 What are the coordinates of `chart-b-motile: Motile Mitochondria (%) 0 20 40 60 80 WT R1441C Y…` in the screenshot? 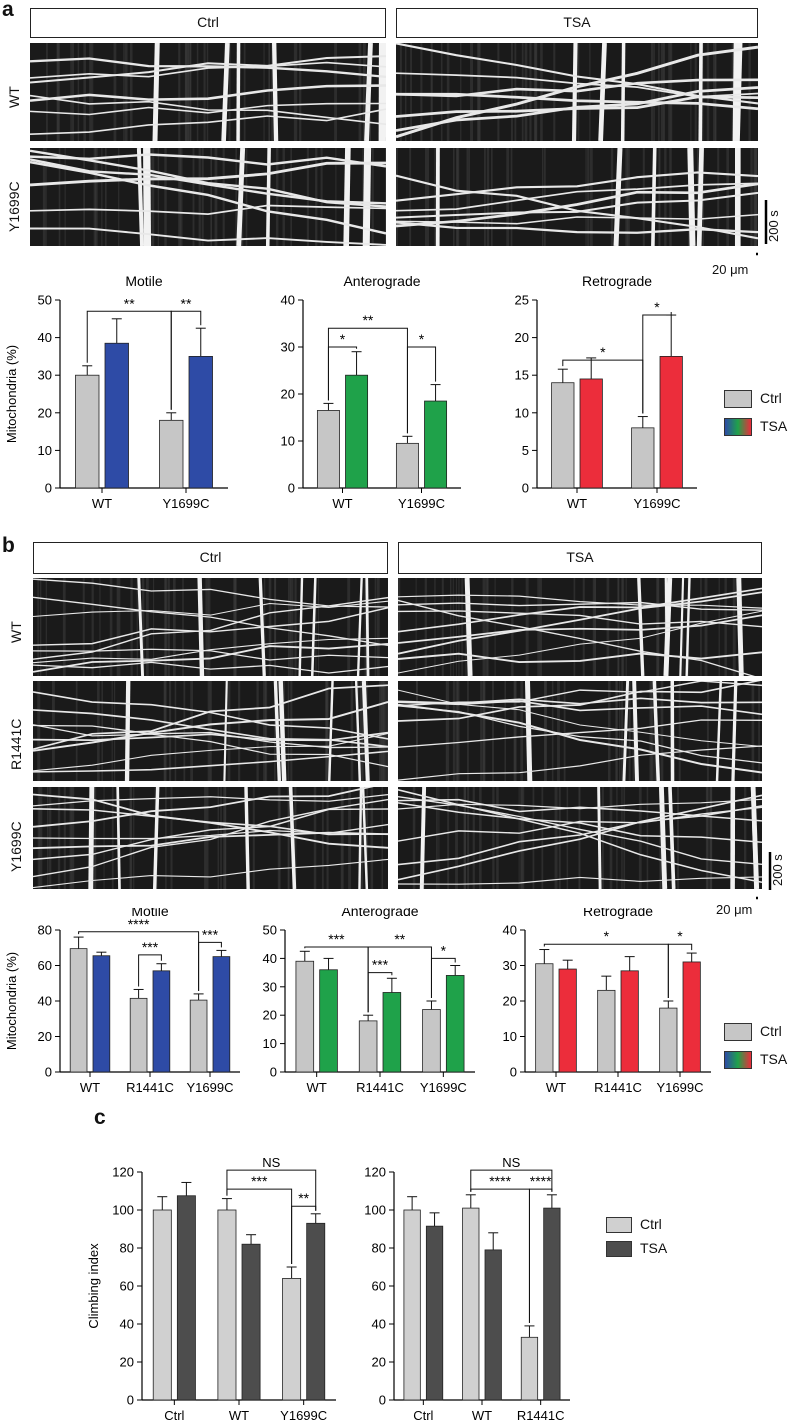 It's located at (122, 1001).